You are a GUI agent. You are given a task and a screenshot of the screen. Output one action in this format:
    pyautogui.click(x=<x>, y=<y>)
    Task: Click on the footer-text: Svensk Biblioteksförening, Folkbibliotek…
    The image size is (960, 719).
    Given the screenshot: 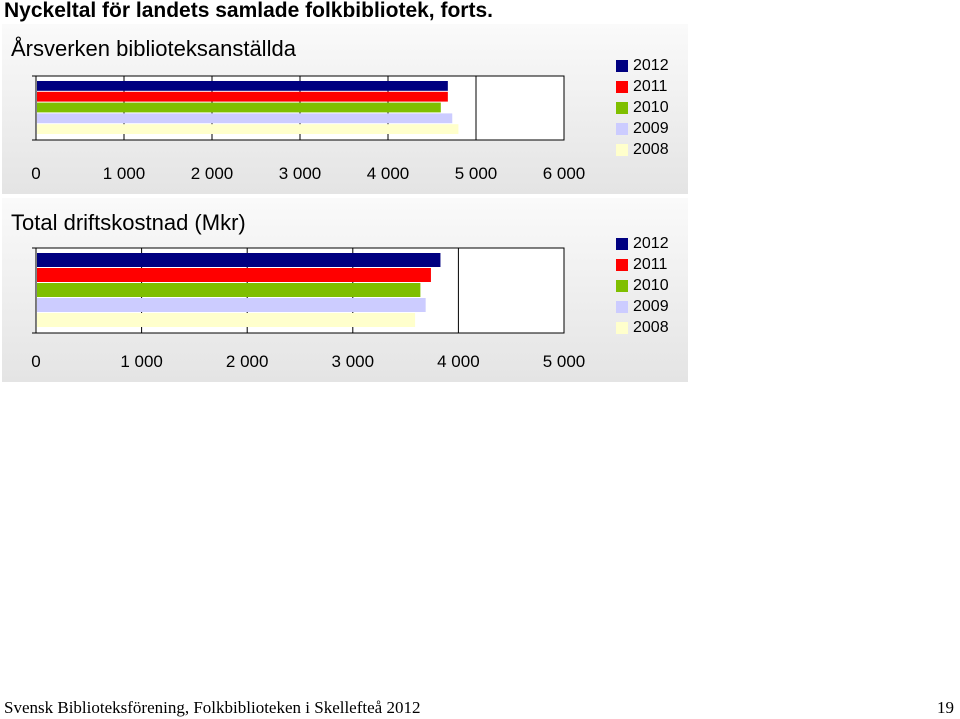 What is the action you would take?
    pyautogui.click(x=212, y=707)
    